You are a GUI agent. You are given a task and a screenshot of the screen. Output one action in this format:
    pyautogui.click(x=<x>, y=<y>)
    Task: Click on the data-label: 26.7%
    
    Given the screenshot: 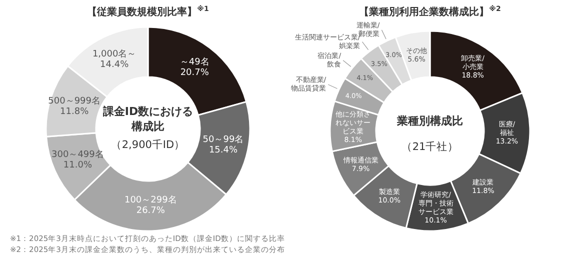 What is the action you would take?
    pyautogui.click(x=151, y=211)
    